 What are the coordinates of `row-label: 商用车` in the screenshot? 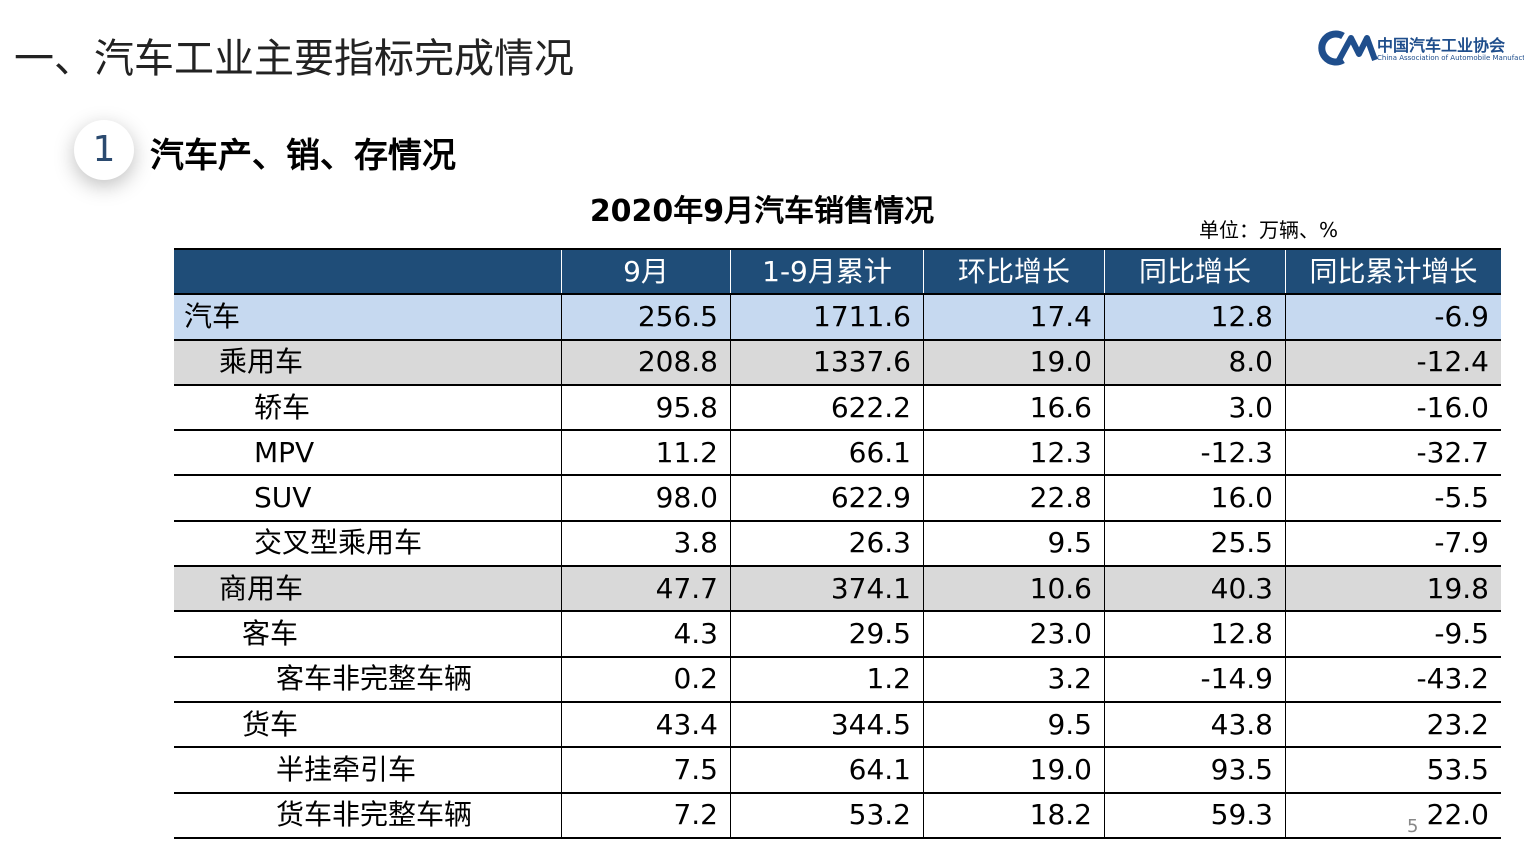 It's located at (368, 589).